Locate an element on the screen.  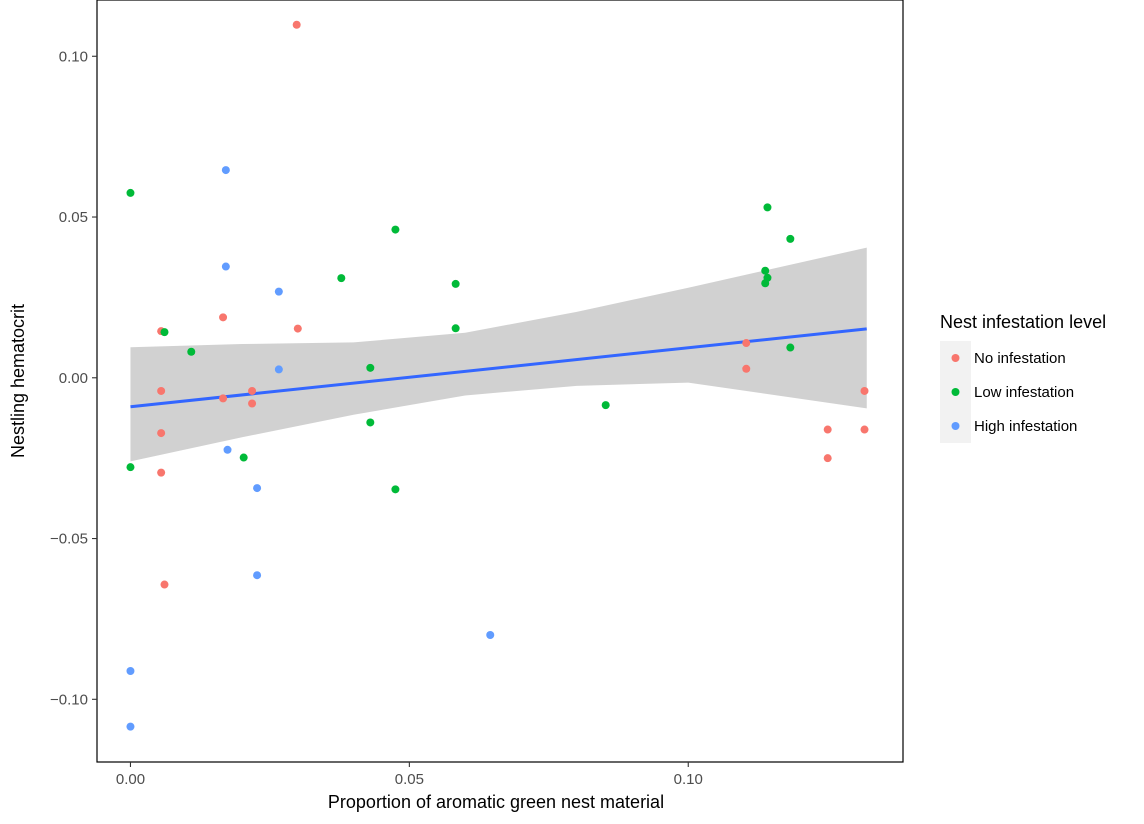
data-point-s2-p8 is located at coordinates (130, 671).